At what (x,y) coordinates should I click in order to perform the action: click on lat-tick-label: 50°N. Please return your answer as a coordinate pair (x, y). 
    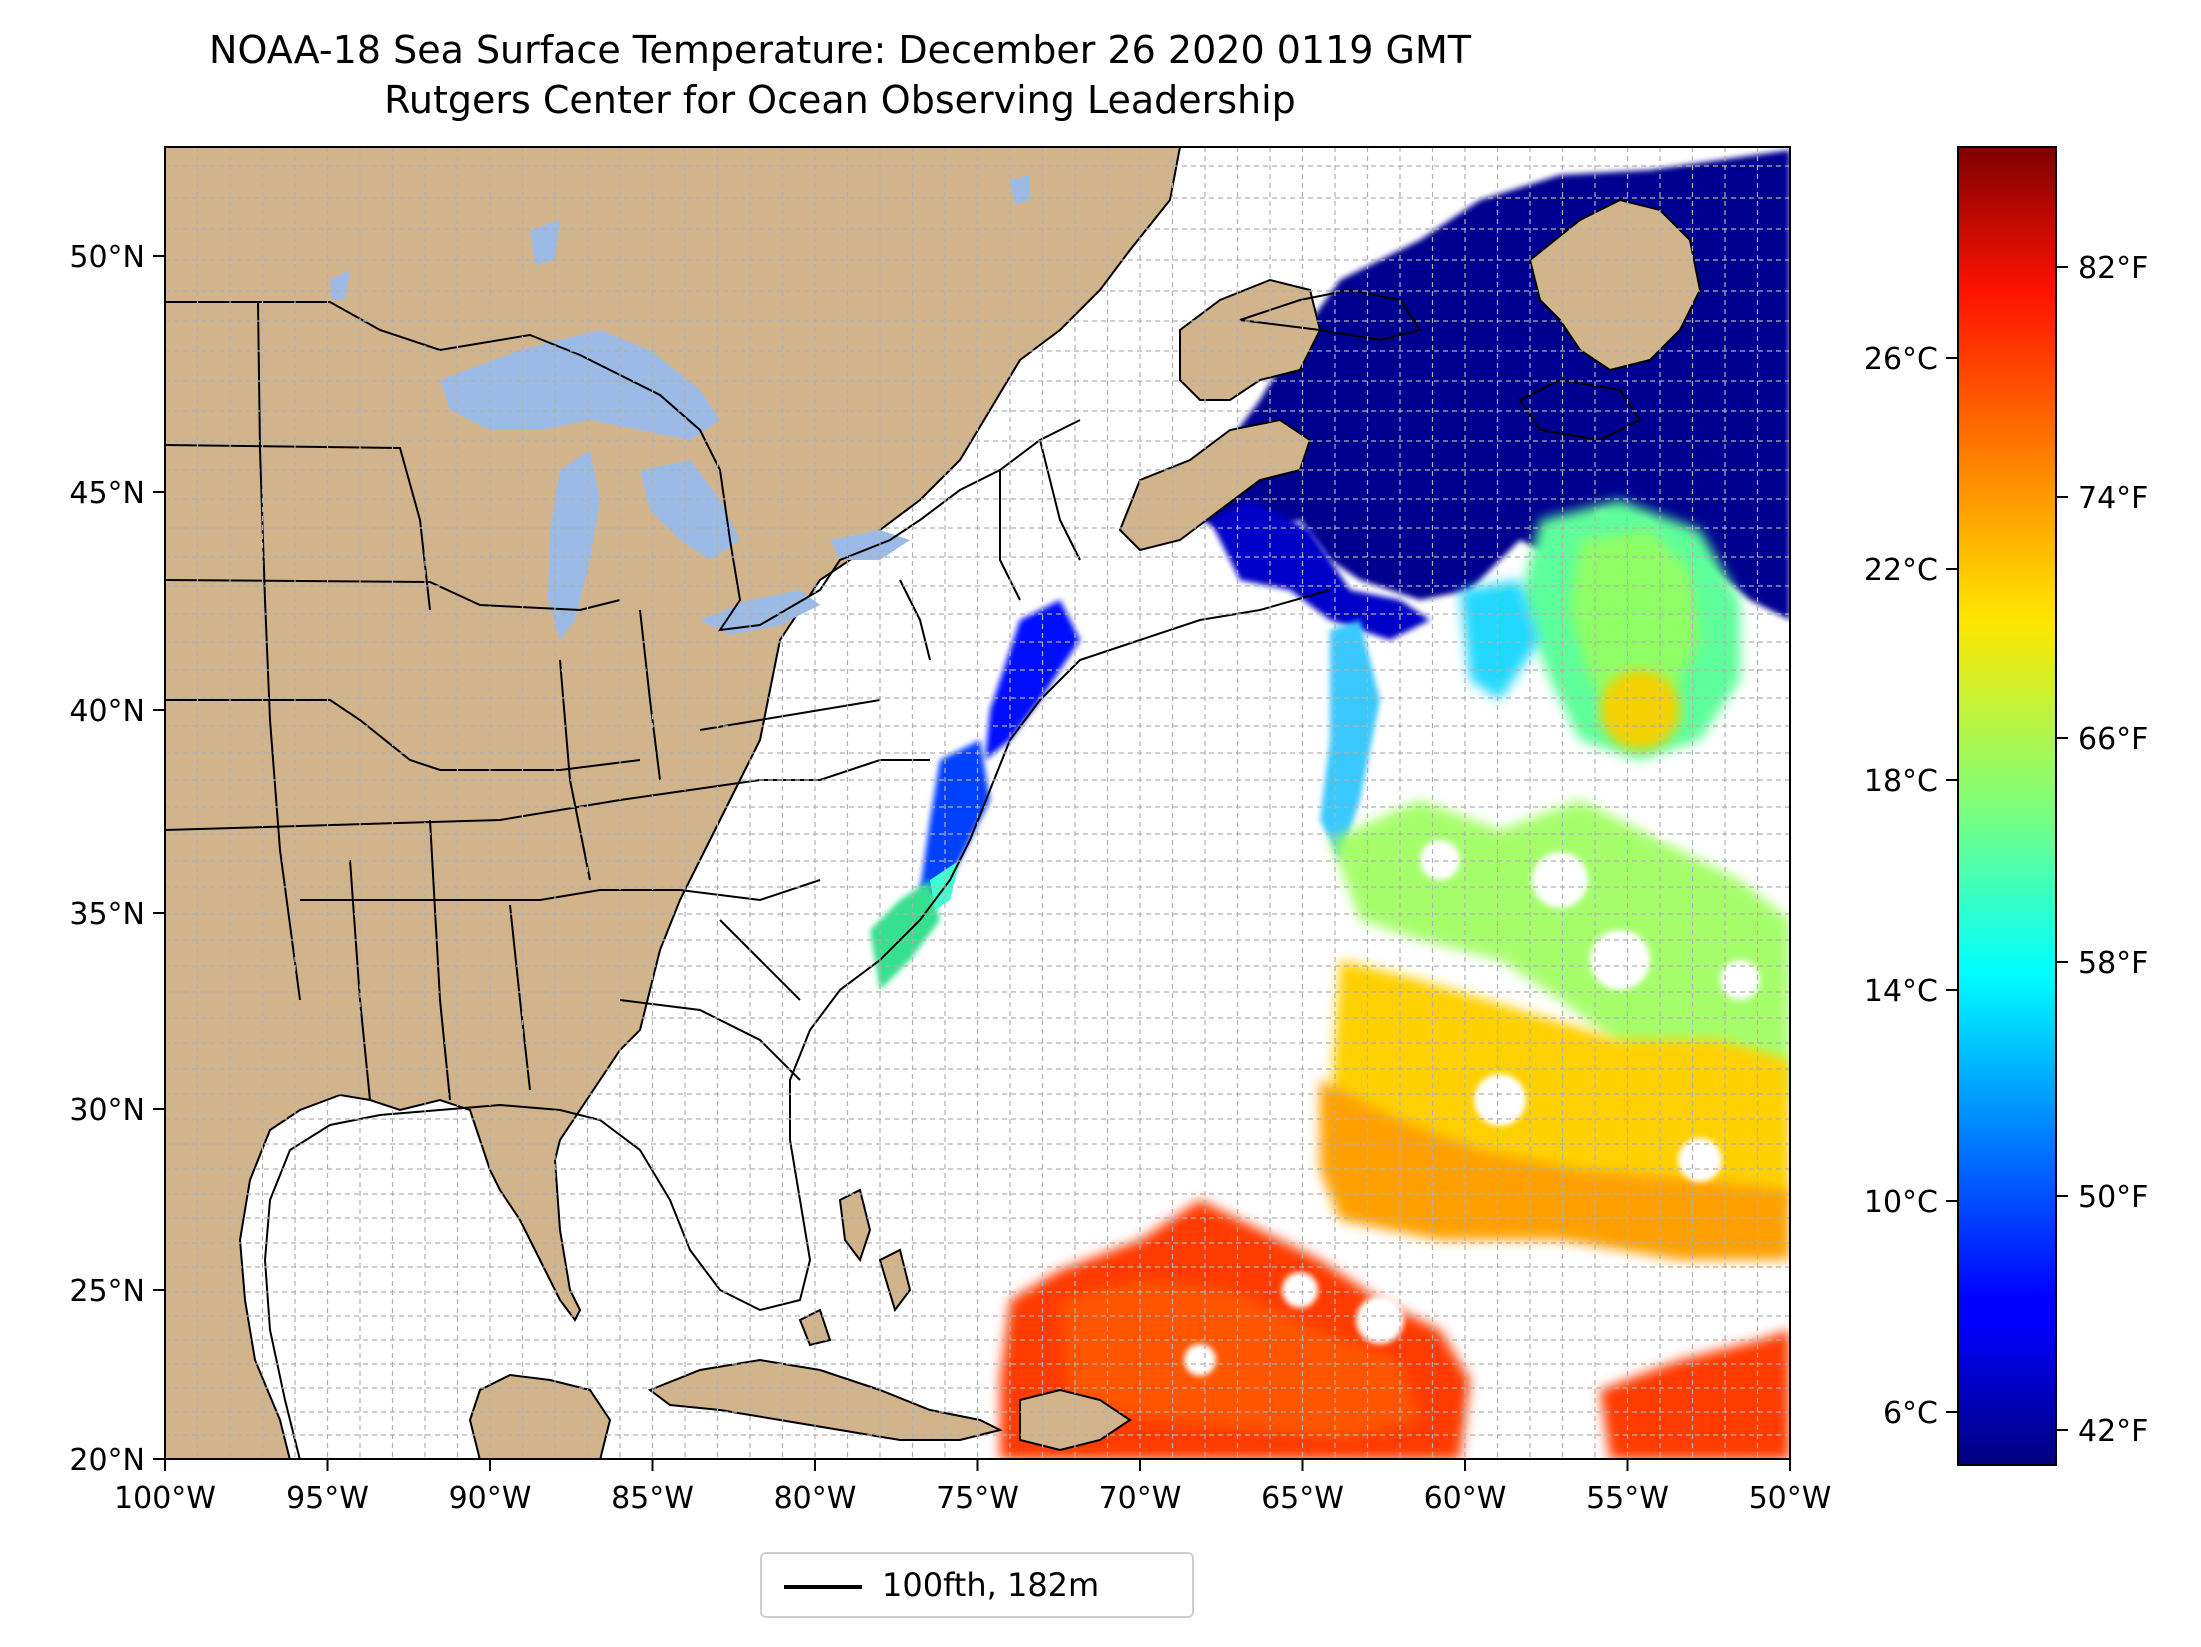
    Looking at the image, I should click on (107, 257).